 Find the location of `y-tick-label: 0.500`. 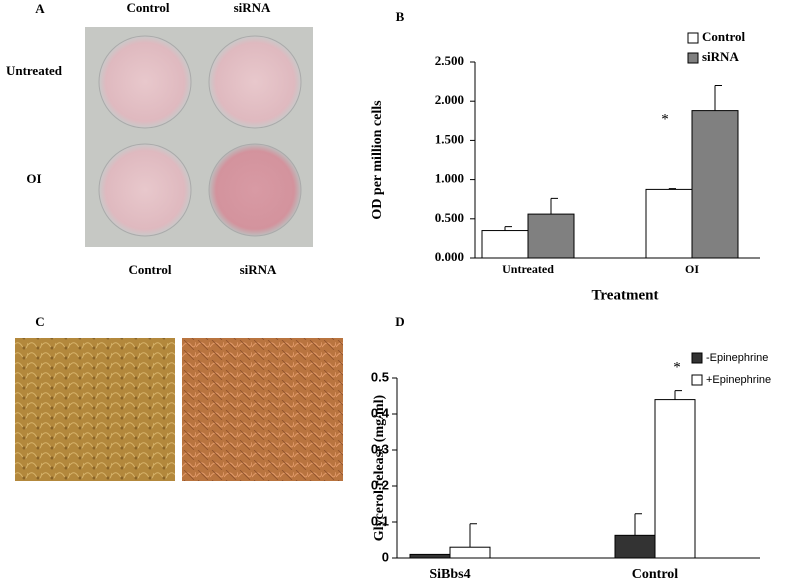

y-tick-label: 0.500 is located at coordinates (449, 217).